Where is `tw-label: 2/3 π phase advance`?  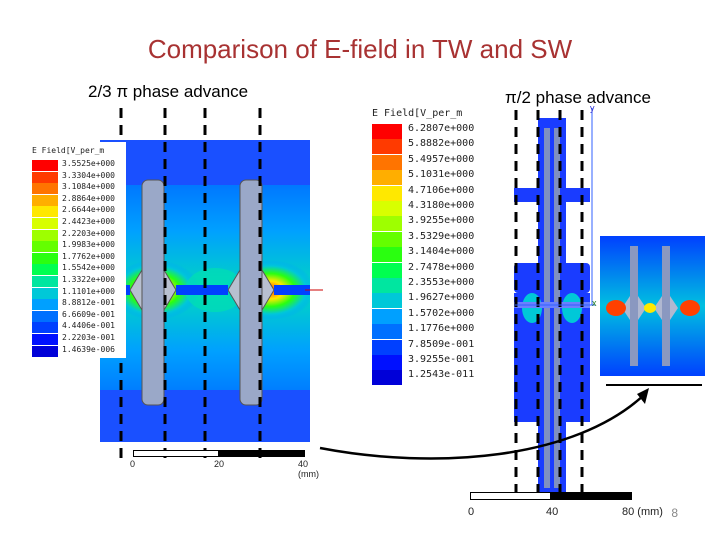
tw-label: 2/3 π phase advance is located at coordinates (168, 91).